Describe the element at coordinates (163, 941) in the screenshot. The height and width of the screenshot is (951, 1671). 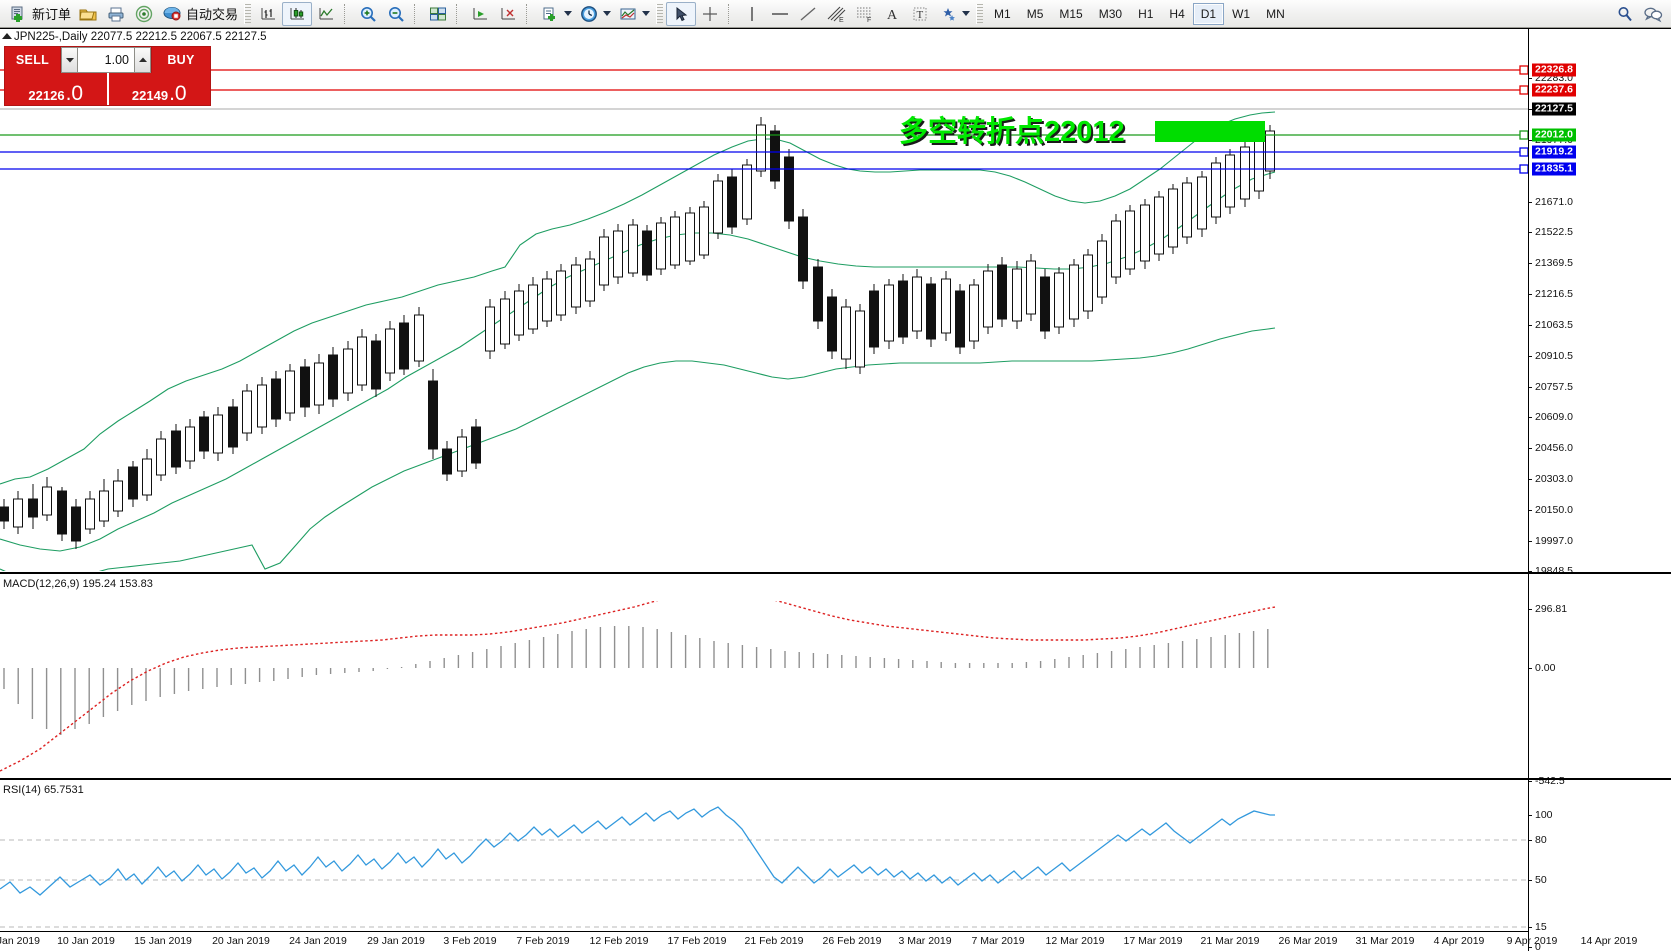
I see `date-axis-tick: 15 Jan 2019` at that location.